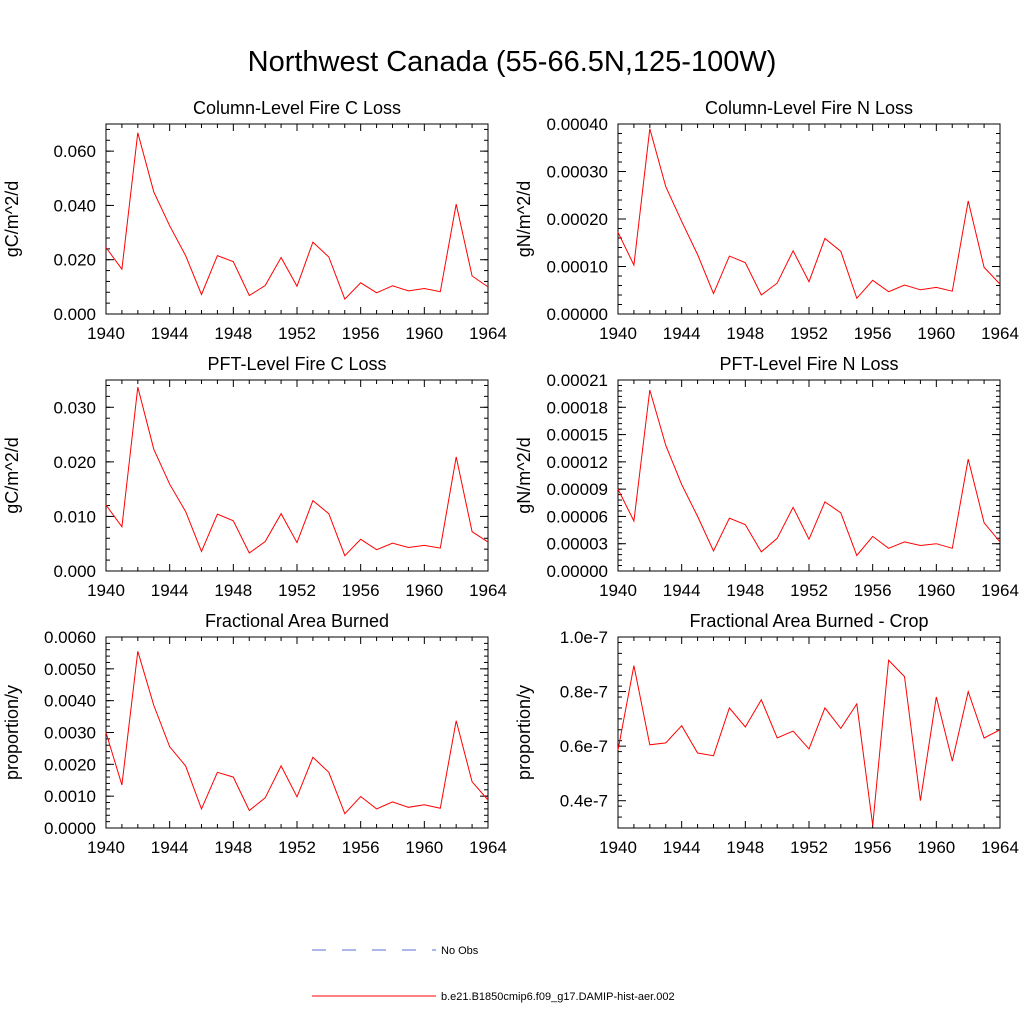 The width and height of the screenshot is (1024, 1024). Describe the element at coordinates (70, 637) in the screenshot. I see `y-tick-label: 0.0060` at that location.